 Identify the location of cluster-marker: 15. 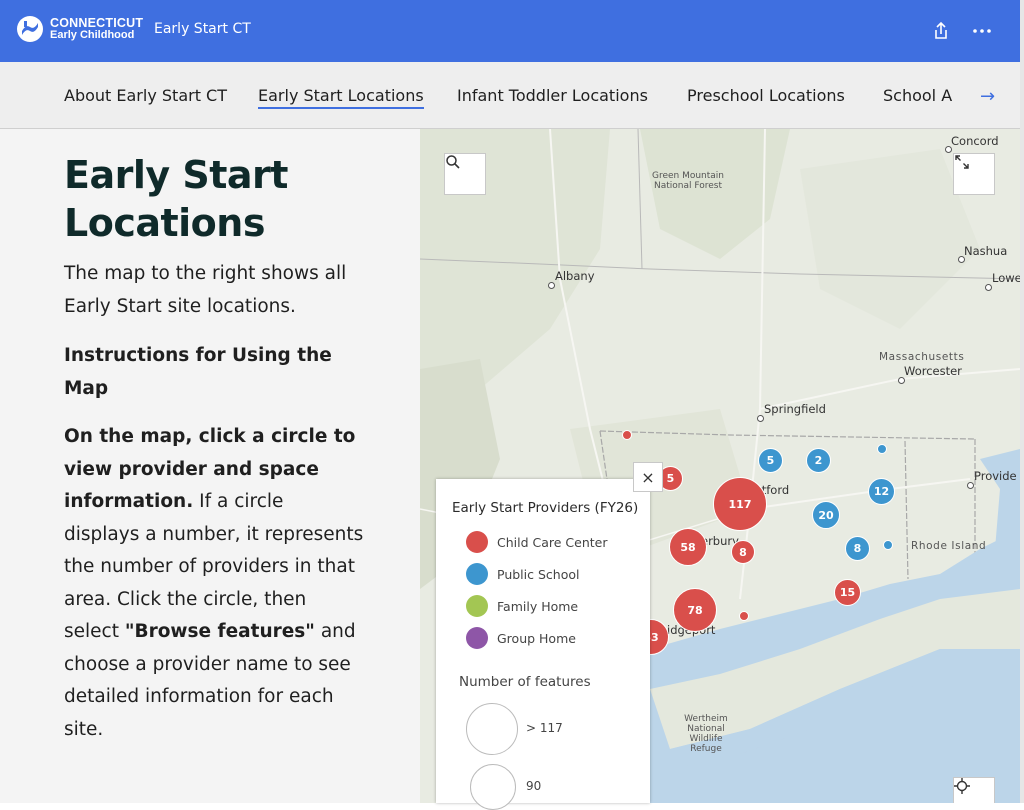
(847, 592).